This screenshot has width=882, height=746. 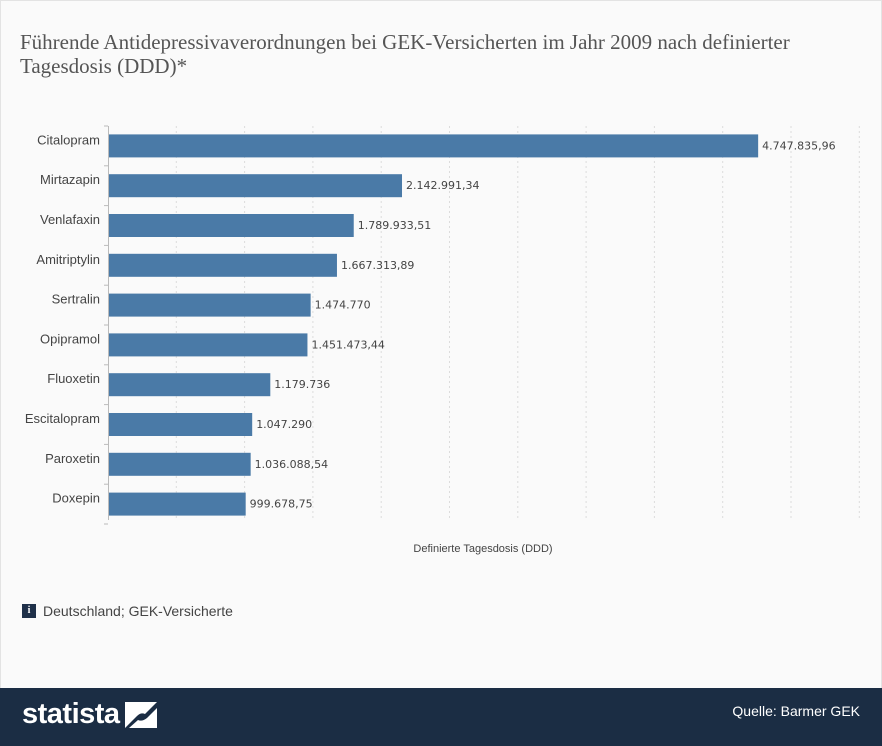 I want to click on category-label: Opipramol, so click(x=70, y=338).